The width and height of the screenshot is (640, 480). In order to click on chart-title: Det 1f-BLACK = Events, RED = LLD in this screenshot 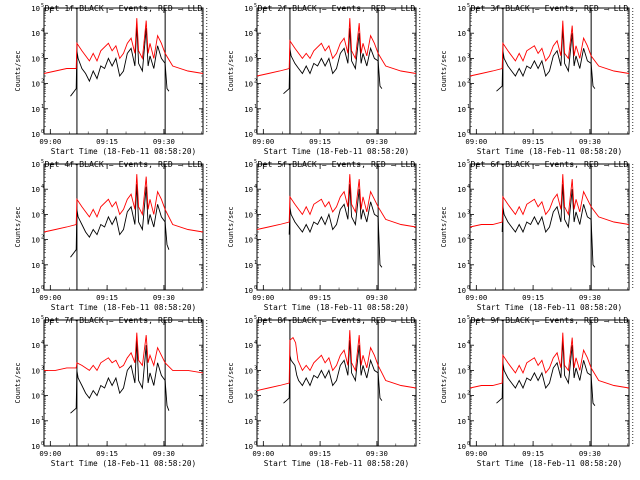, I will do `click(124, 8)`.